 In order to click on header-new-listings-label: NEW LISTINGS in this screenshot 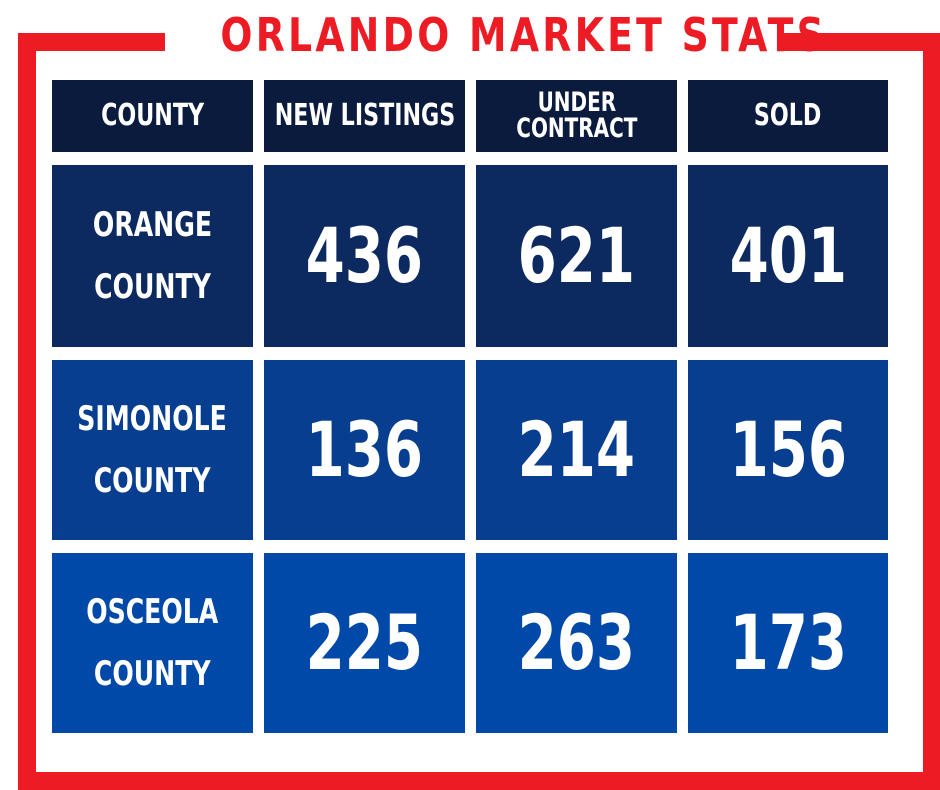, I will do `click(364, 115)`.